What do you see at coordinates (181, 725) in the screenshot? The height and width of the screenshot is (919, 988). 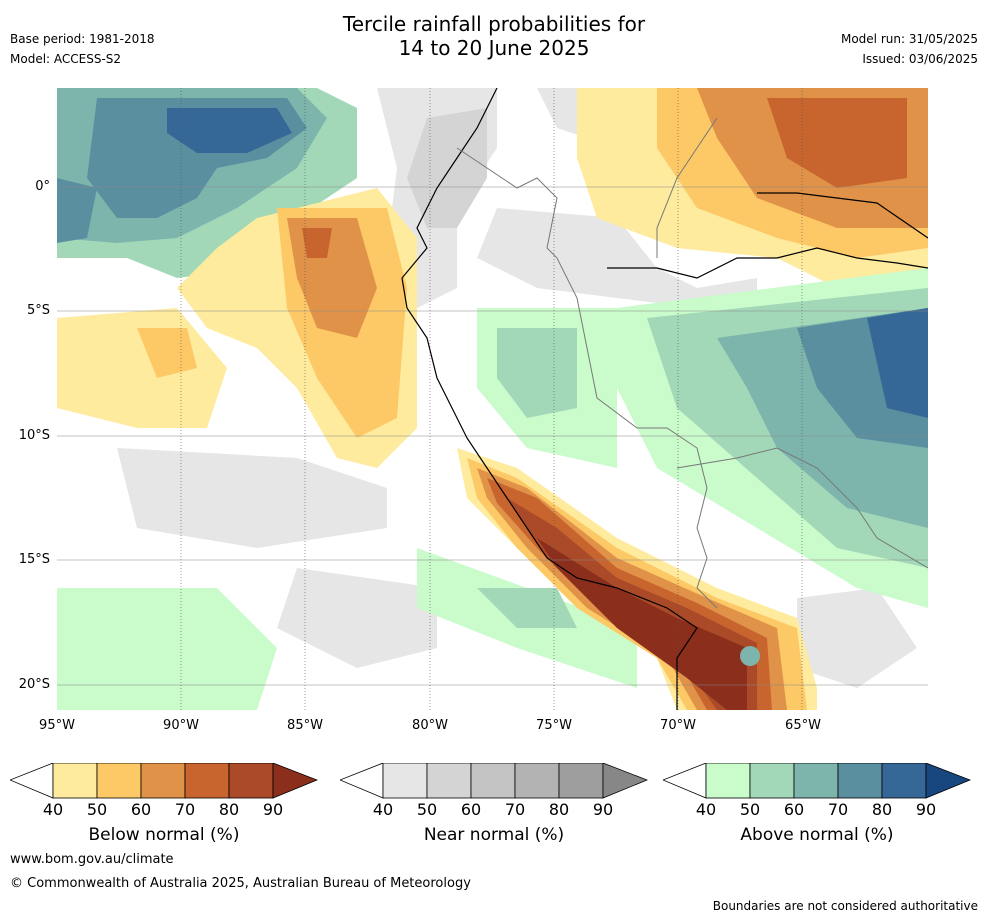 I see `lon-label-90w: 90°W` at bounding box center [181, 725].